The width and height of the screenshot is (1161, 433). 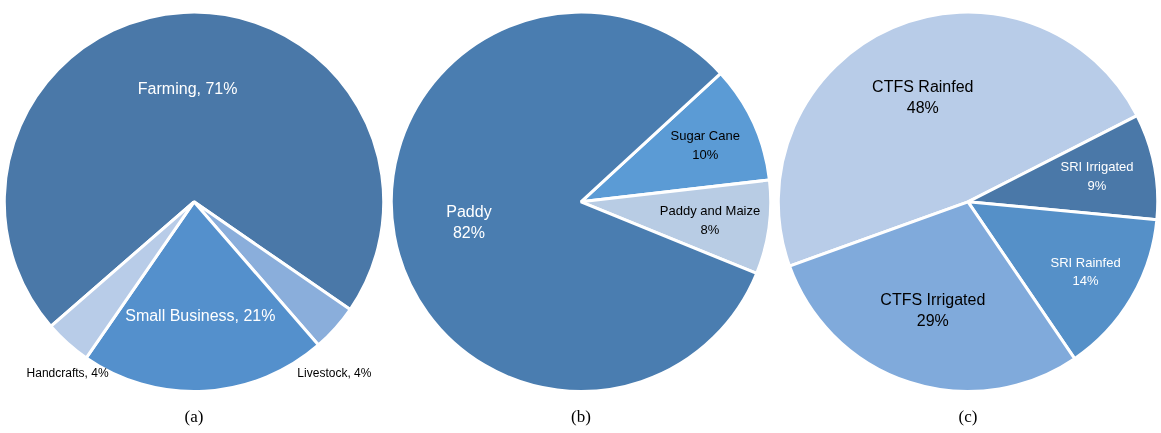 What do you see at coordinates (581, 416) in the screenshot?
I see `text: (b)` at bounding box center [581, 416].